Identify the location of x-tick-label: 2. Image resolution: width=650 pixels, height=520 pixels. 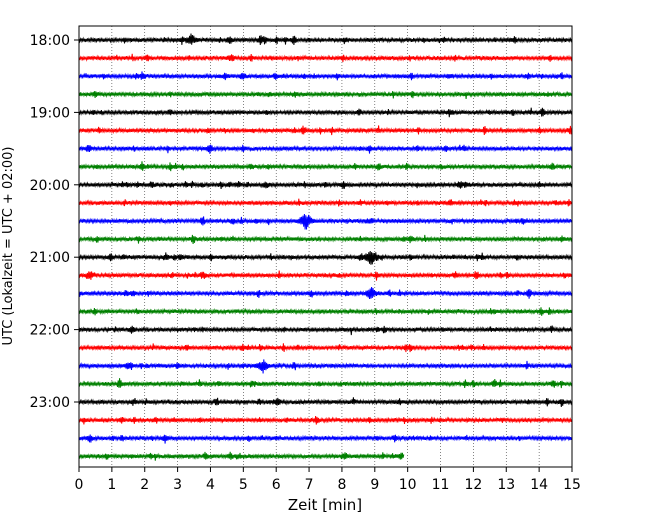
(144, 485).